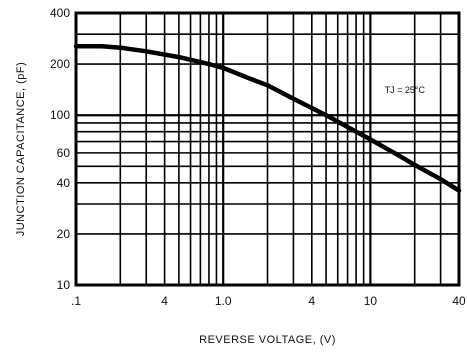 The image size is (467, 354). What do you see at coordinates (76, 301) in the screenshot?
I see `x-tick-label: .1` at bounding box center [76, 301].